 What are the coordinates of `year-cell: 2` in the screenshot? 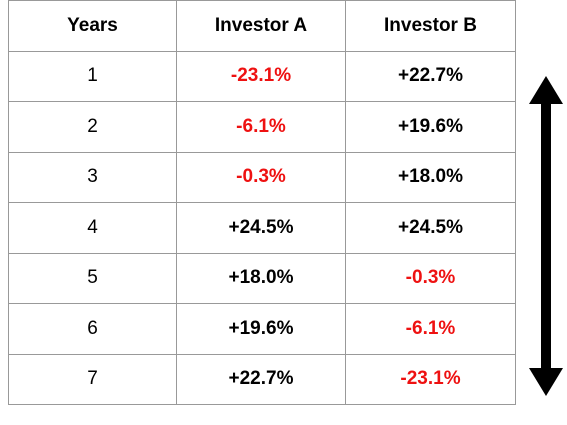 It's located at (92, 127).